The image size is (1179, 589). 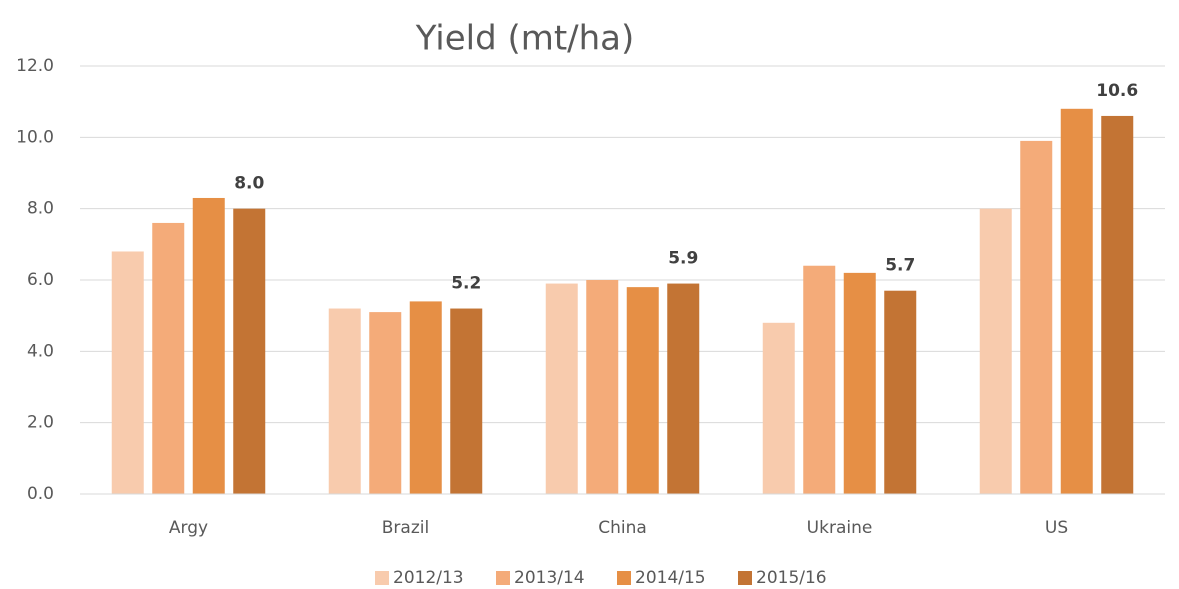 I want to click on legend-label: 2012/13, so click(x=428, y=578).